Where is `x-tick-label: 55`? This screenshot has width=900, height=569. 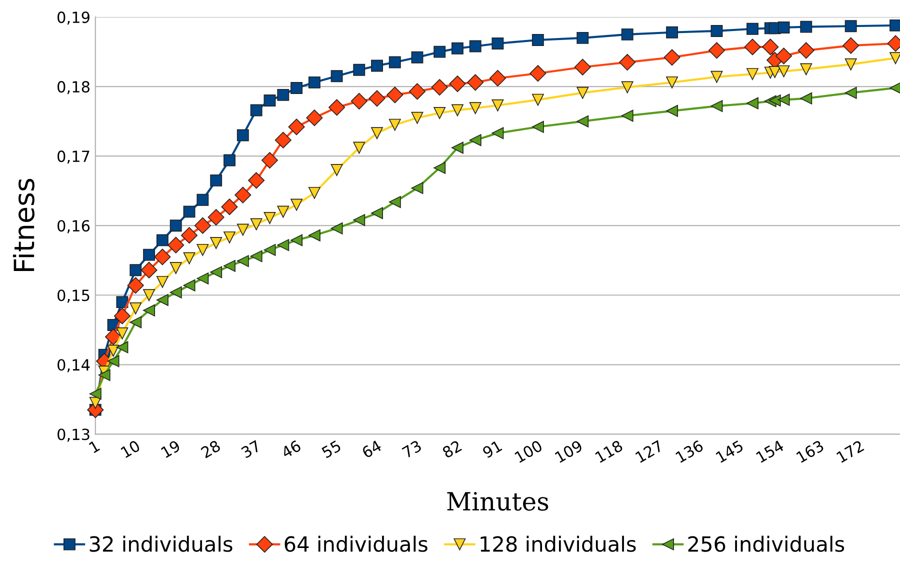
x-tick-label: 55 is located at coordinates (331, 449).